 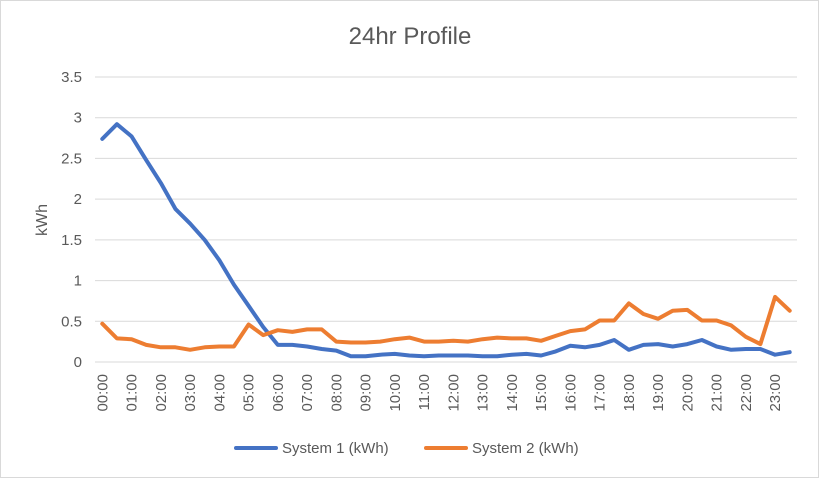 What do you see at coordinates (366, 393) in the screenshot?
I see `x-tick-label: 09:00` at bounding box center [366, 393].